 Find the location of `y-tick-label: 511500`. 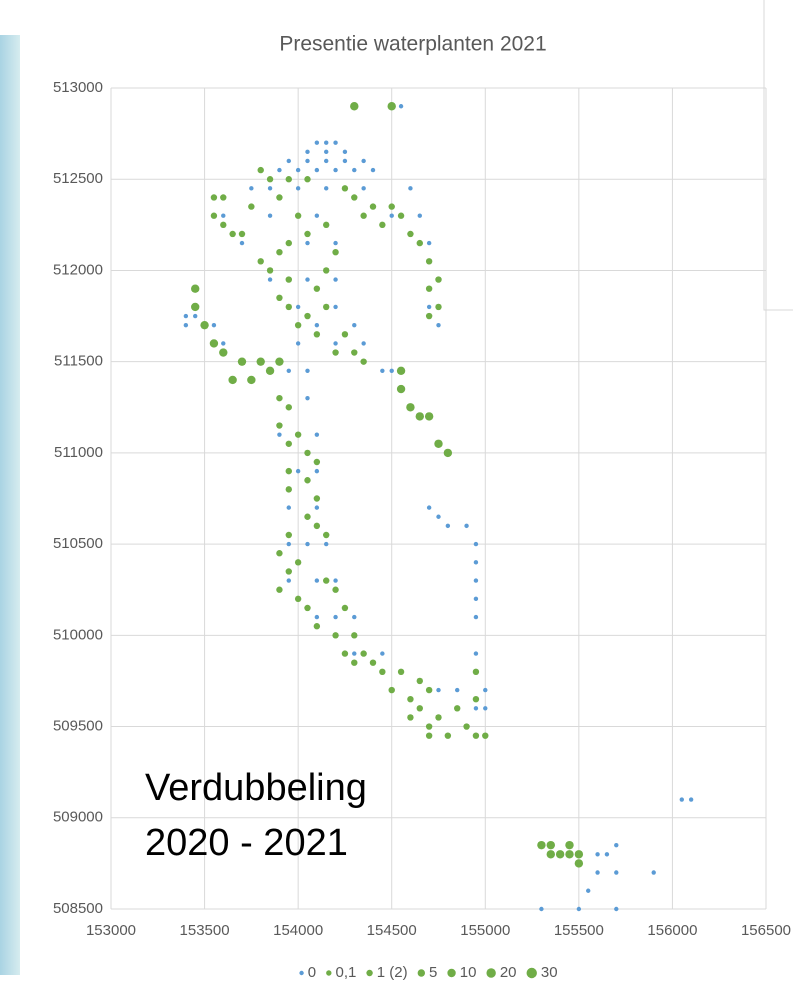

y-tick-label: 511500 is located at coordinates (78, 361).